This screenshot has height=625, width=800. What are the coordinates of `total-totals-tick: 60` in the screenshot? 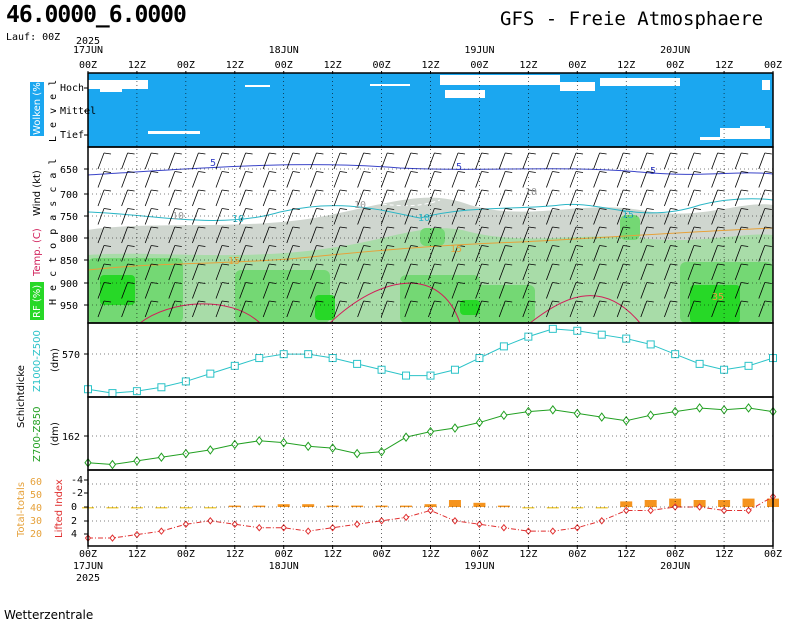 It's located at (36, 482).